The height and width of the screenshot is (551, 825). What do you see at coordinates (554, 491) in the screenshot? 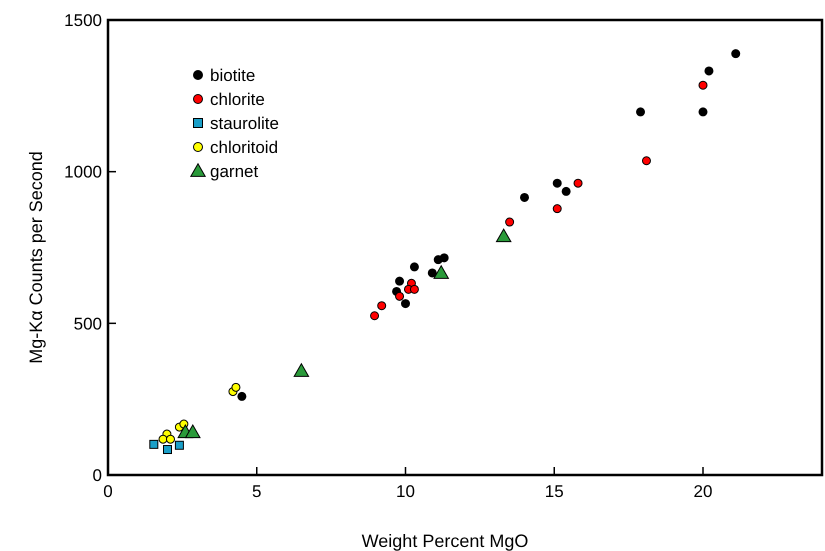
I see `x-tick-label: 15` at bounding box center [554, 491].